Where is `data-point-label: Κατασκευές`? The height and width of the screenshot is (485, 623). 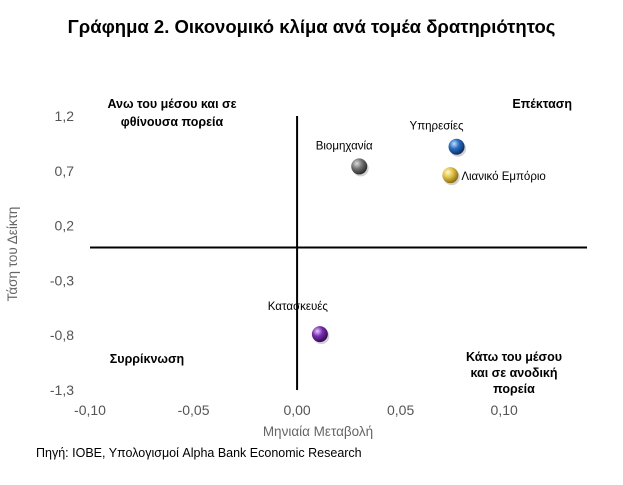
data-point-label: Κατασκευές is located at coordinates (298, 307).